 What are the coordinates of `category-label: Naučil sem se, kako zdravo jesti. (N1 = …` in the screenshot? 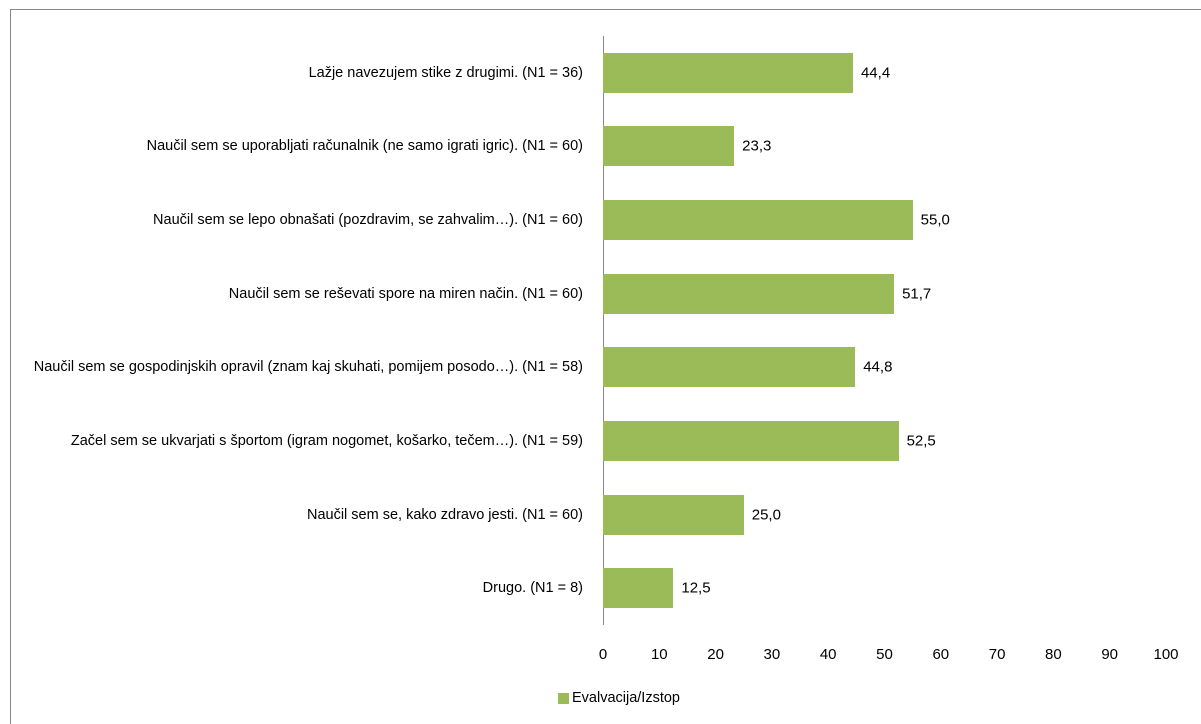 It's located at (444, 514).